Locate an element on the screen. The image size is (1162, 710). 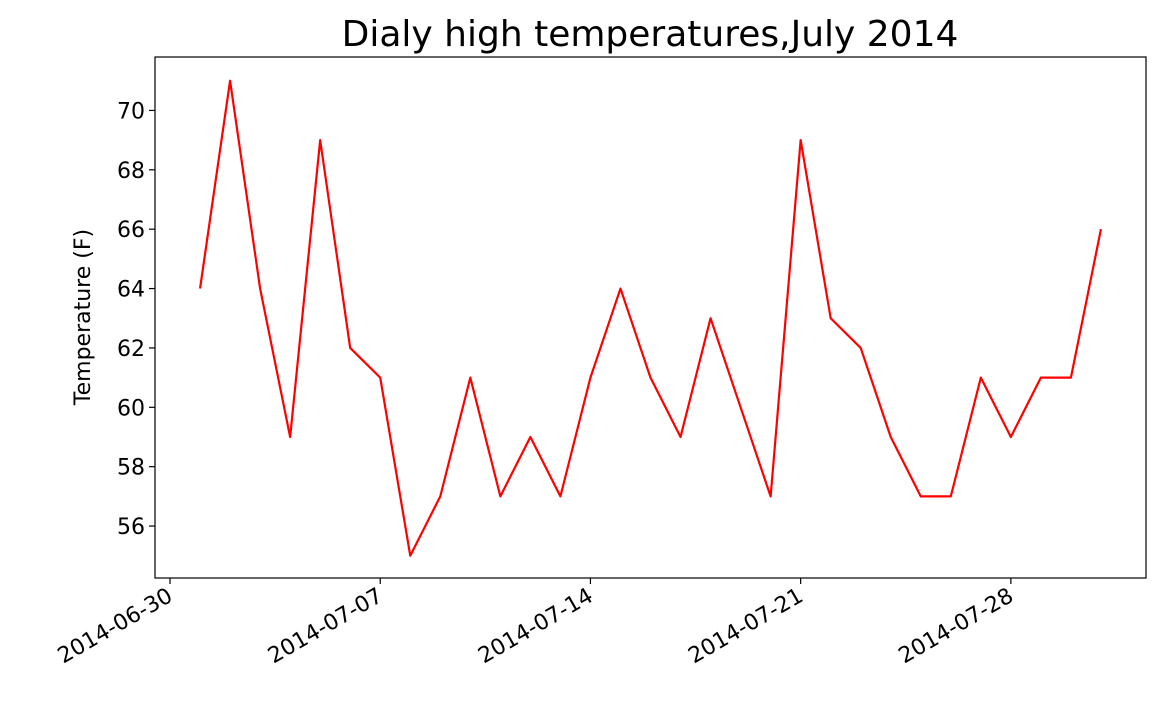
y-tick-label: 70 is located at coordinates (131, 111).